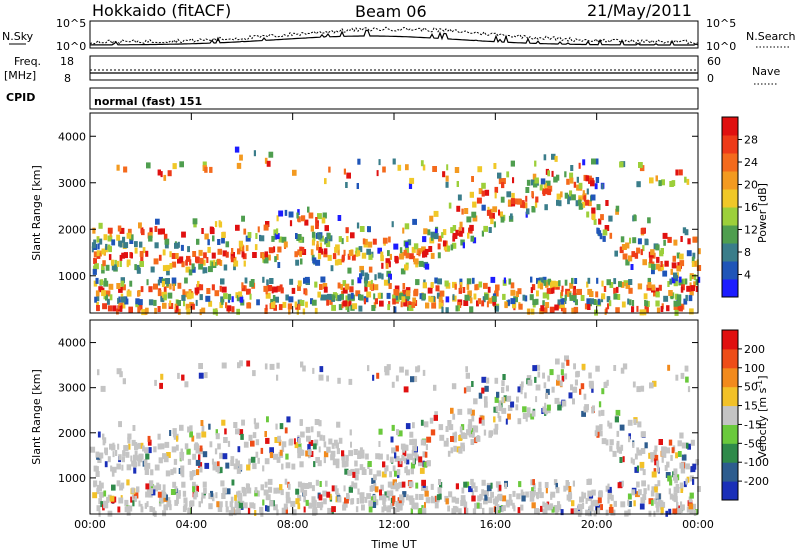  Describe the element at coordinates (20, 75) in the screenshot. I see `freq-unit: [MHz]` at that location.